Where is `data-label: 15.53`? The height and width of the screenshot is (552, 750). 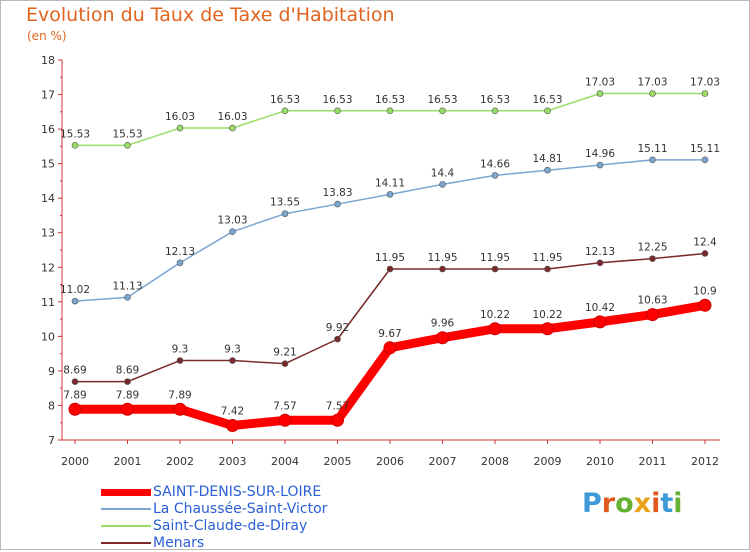
data-label: 15.53 is located at coordinates (75, 134).